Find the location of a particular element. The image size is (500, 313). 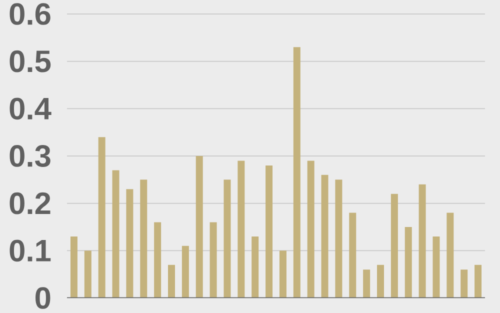

y-tick-label: 0.2 is located at coordinates (30, 203).